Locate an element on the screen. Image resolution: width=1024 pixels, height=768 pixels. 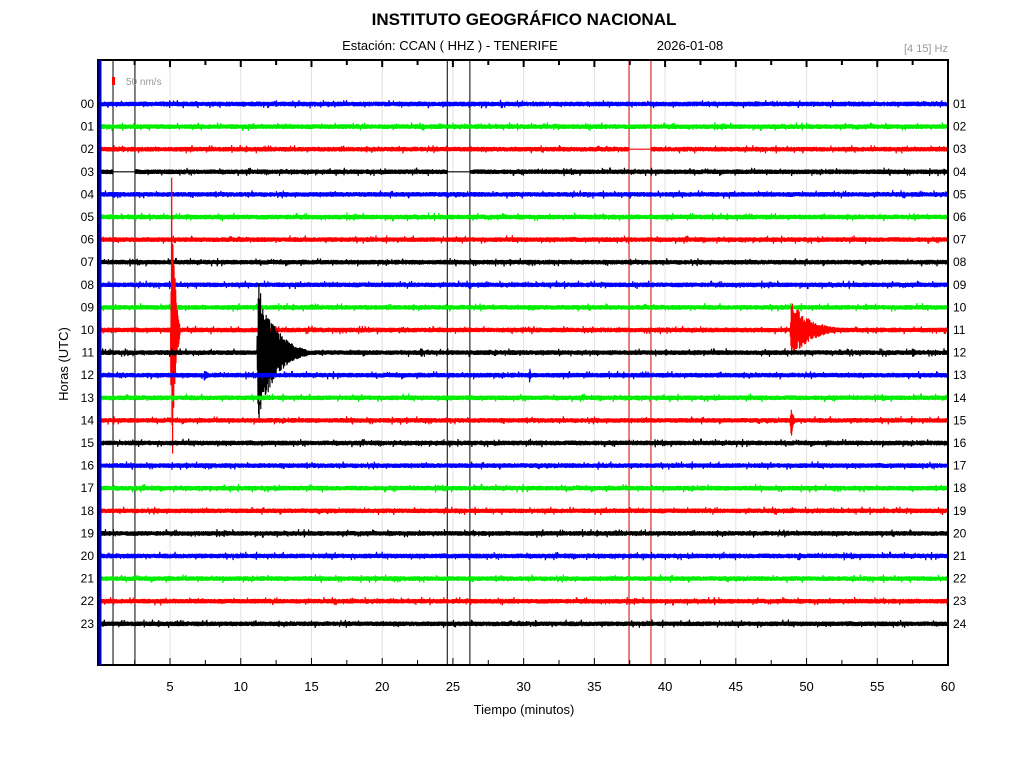
hour-label-right: 12 is located at coordinates (960, 353).